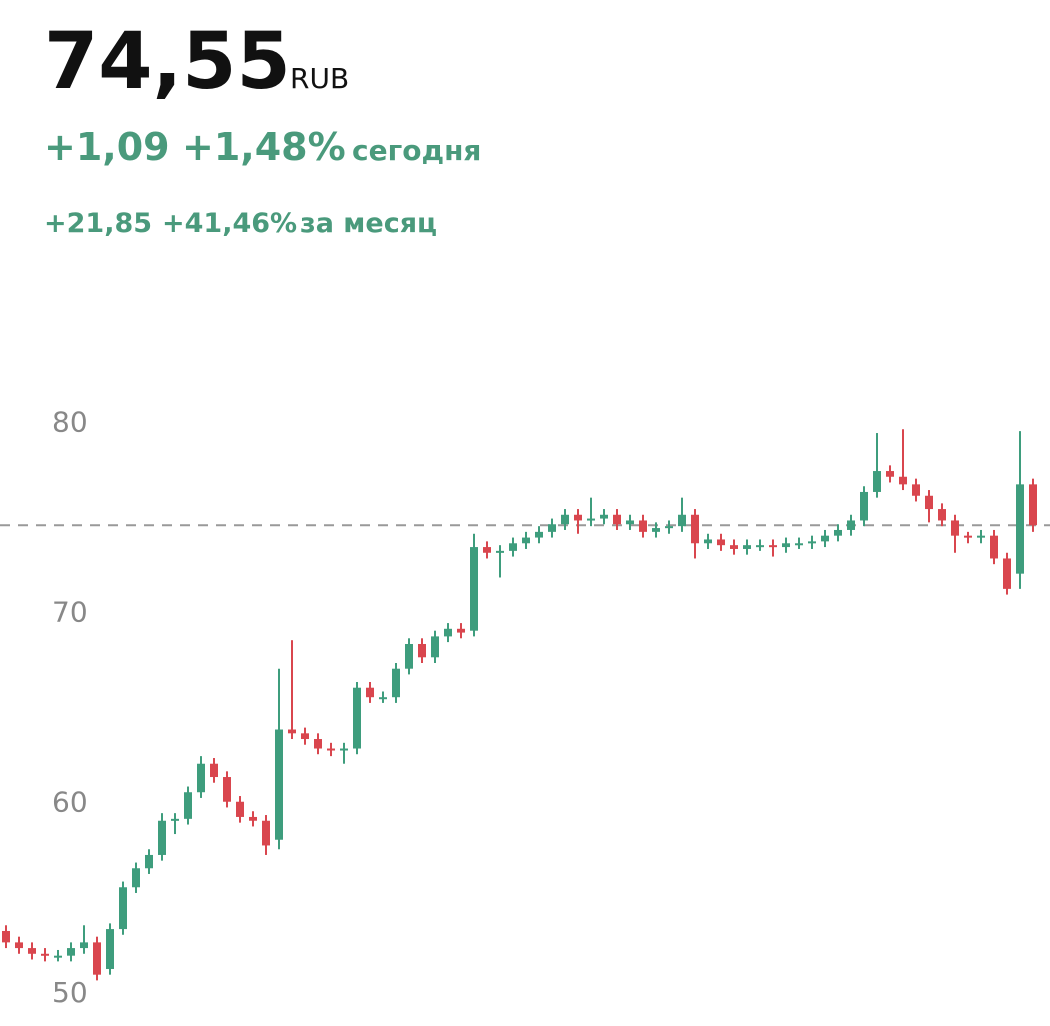  I want to click on day-change-pct: +1,48%, so click(264, 147).